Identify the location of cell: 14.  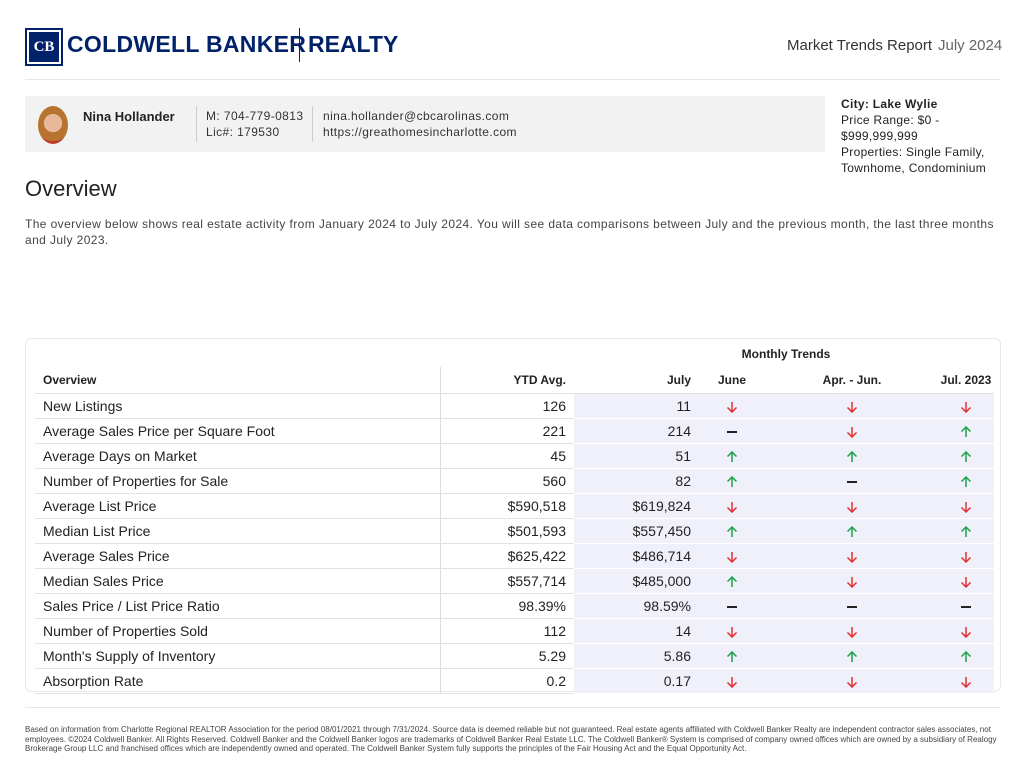
(636, 631).